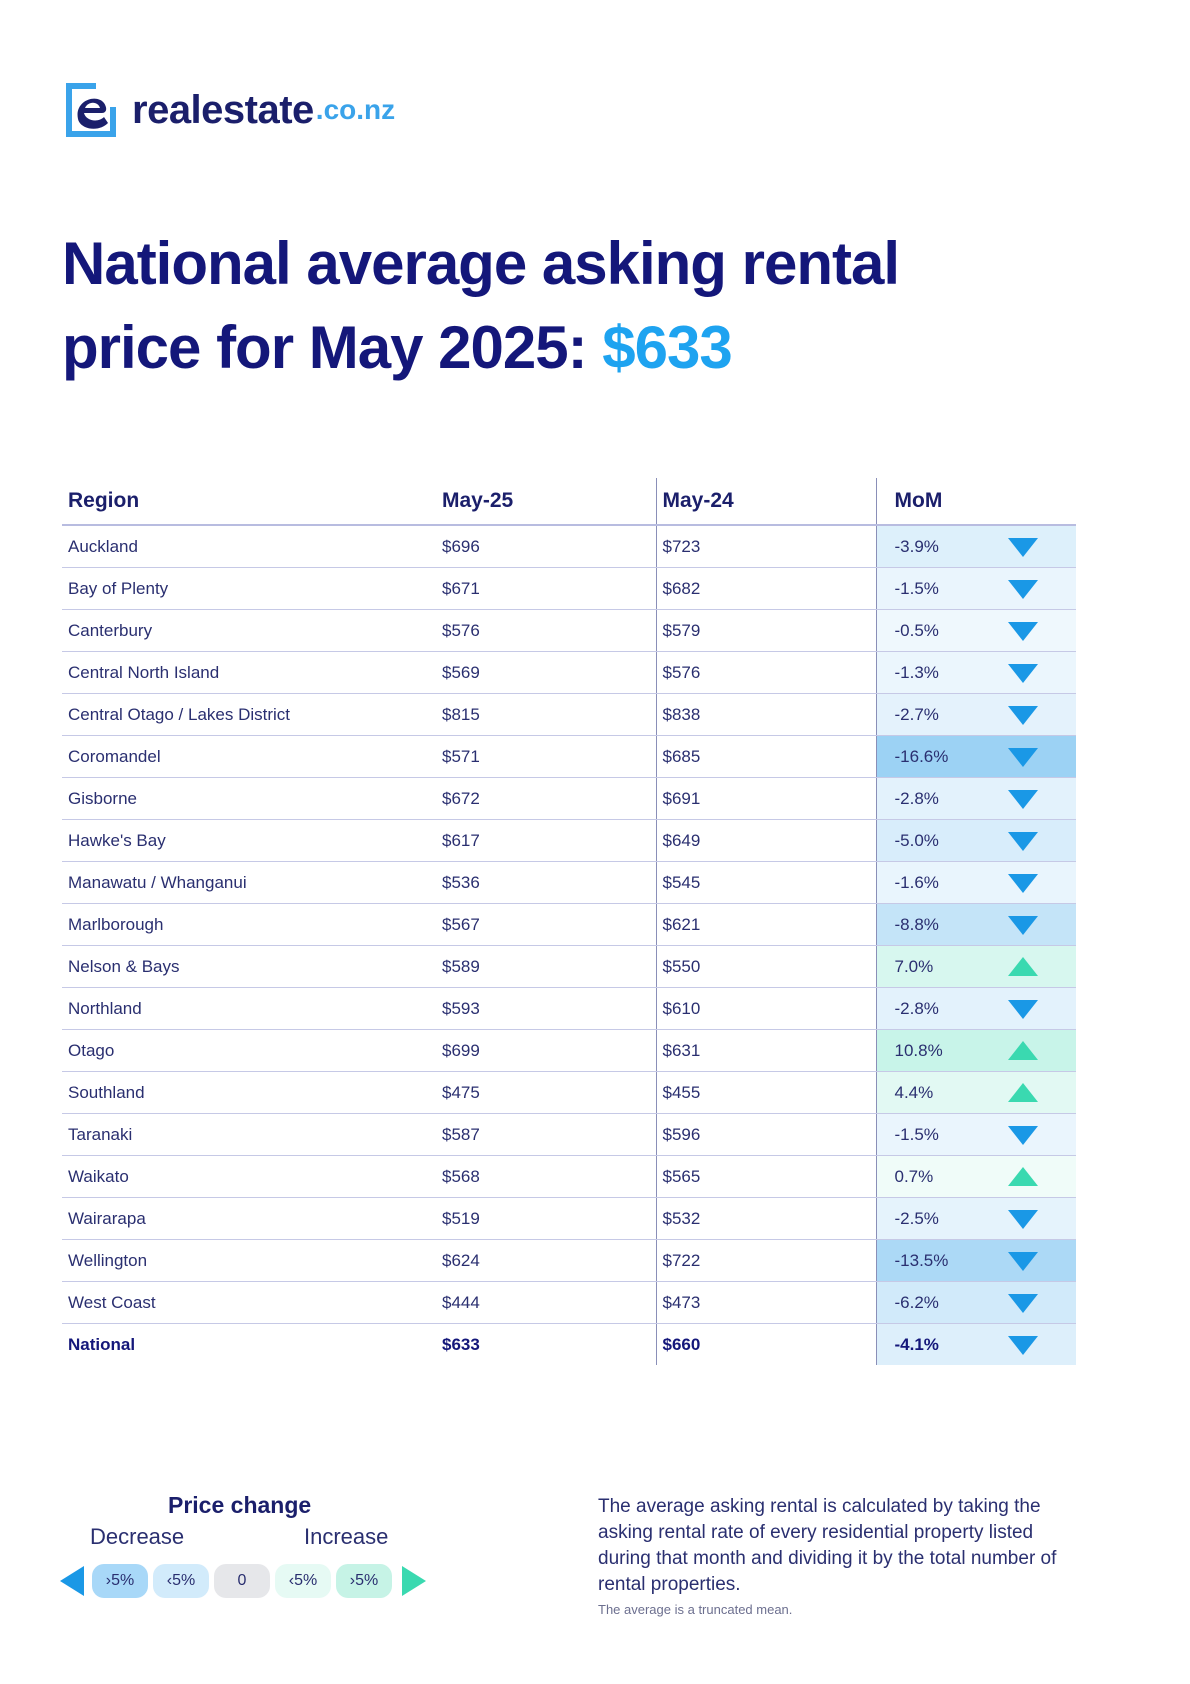 The height and width of the screenshot is (1684, 1190). Describe the element at coordinates (461, 756) in the screenshot. I see `cell-may25-text: $571` at that location.